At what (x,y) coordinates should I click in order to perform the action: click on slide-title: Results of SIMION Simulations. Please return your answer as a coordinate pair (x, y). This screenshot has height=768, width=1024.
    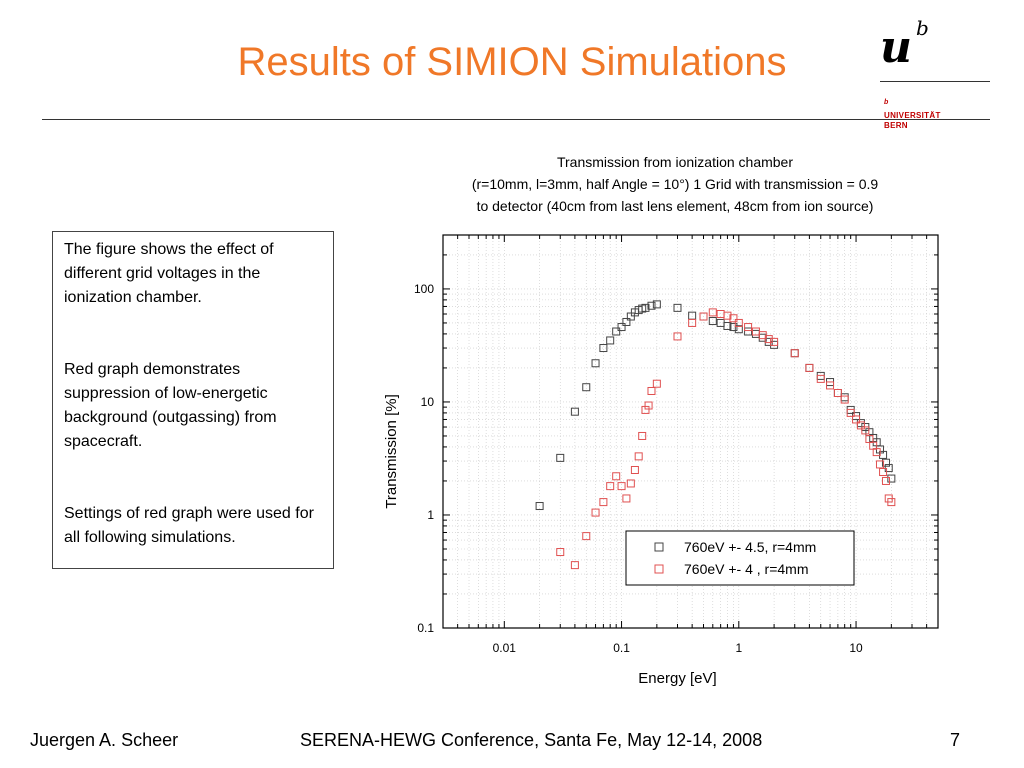
    Looking at the image, I should click on (512, 62).